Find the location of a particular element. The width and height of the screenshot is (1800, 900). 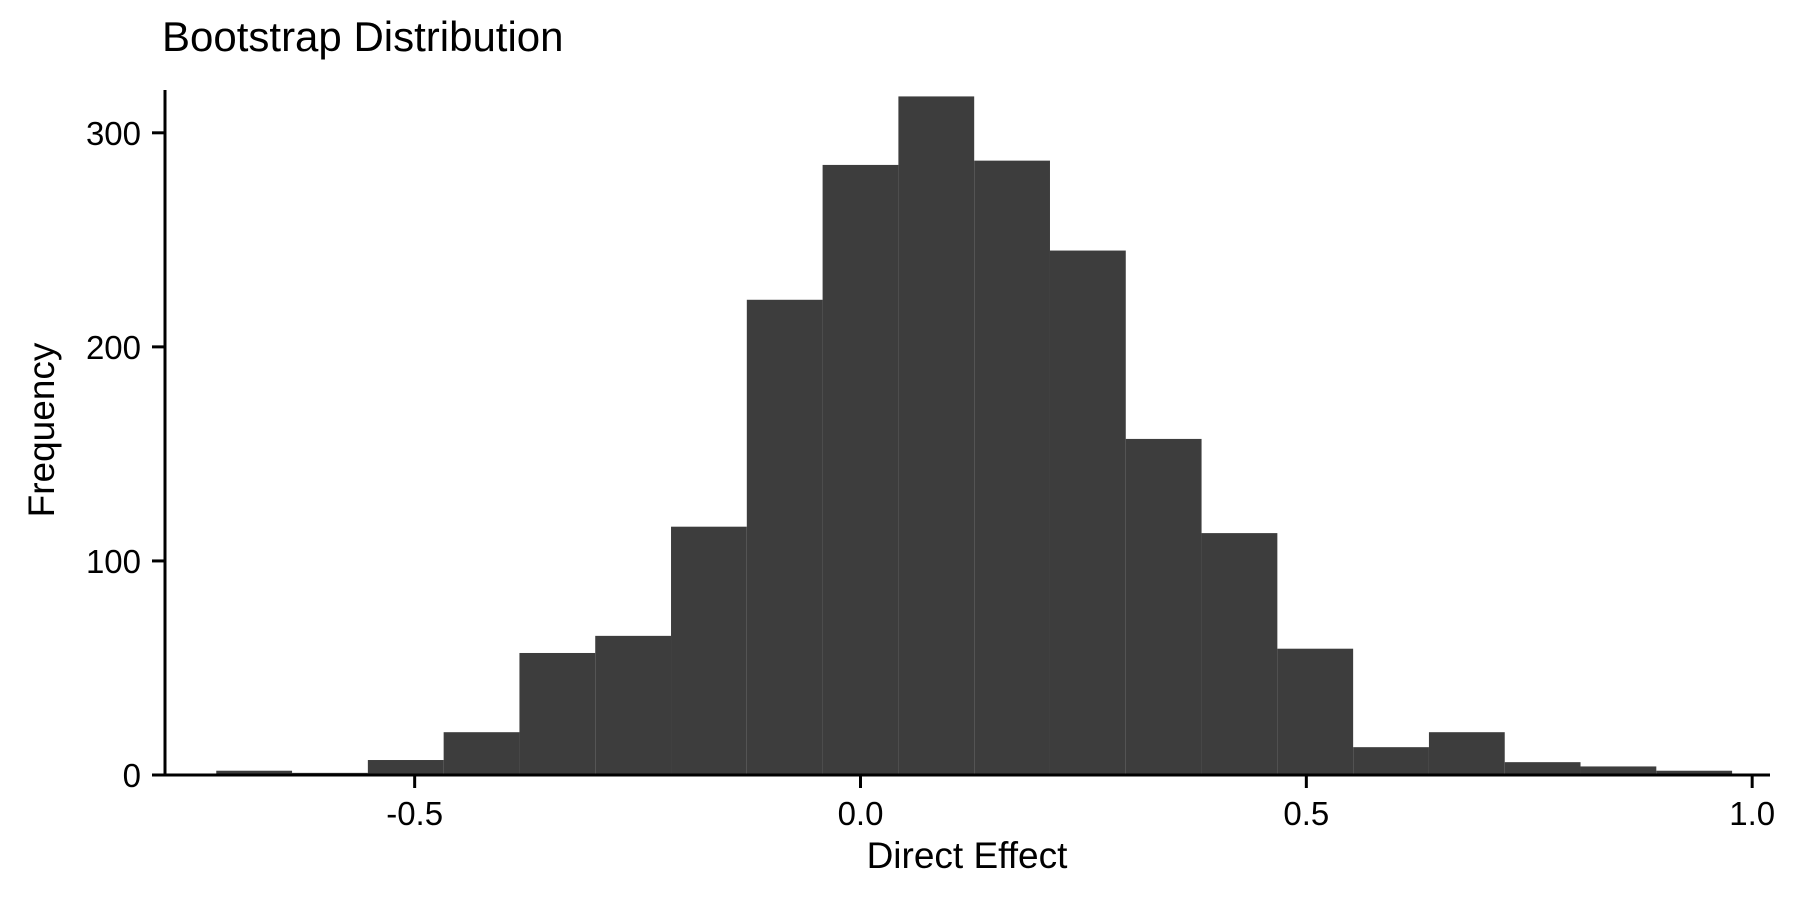

y-tick-label: 0 is located at coordinates (132, 775).